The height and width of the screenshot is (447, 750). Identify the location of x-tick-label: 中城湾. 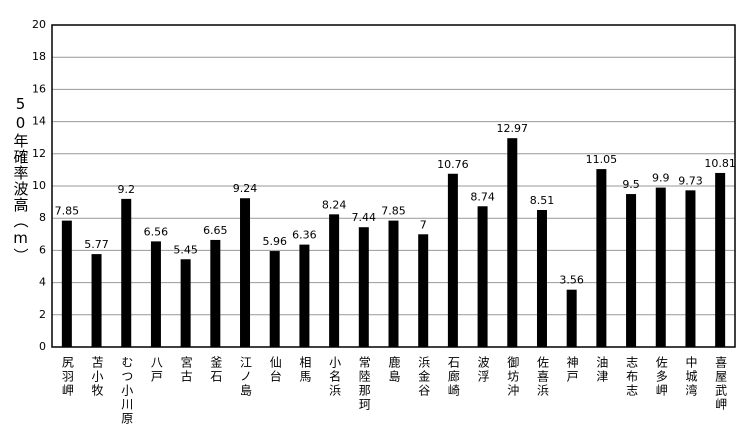
(691, 376).